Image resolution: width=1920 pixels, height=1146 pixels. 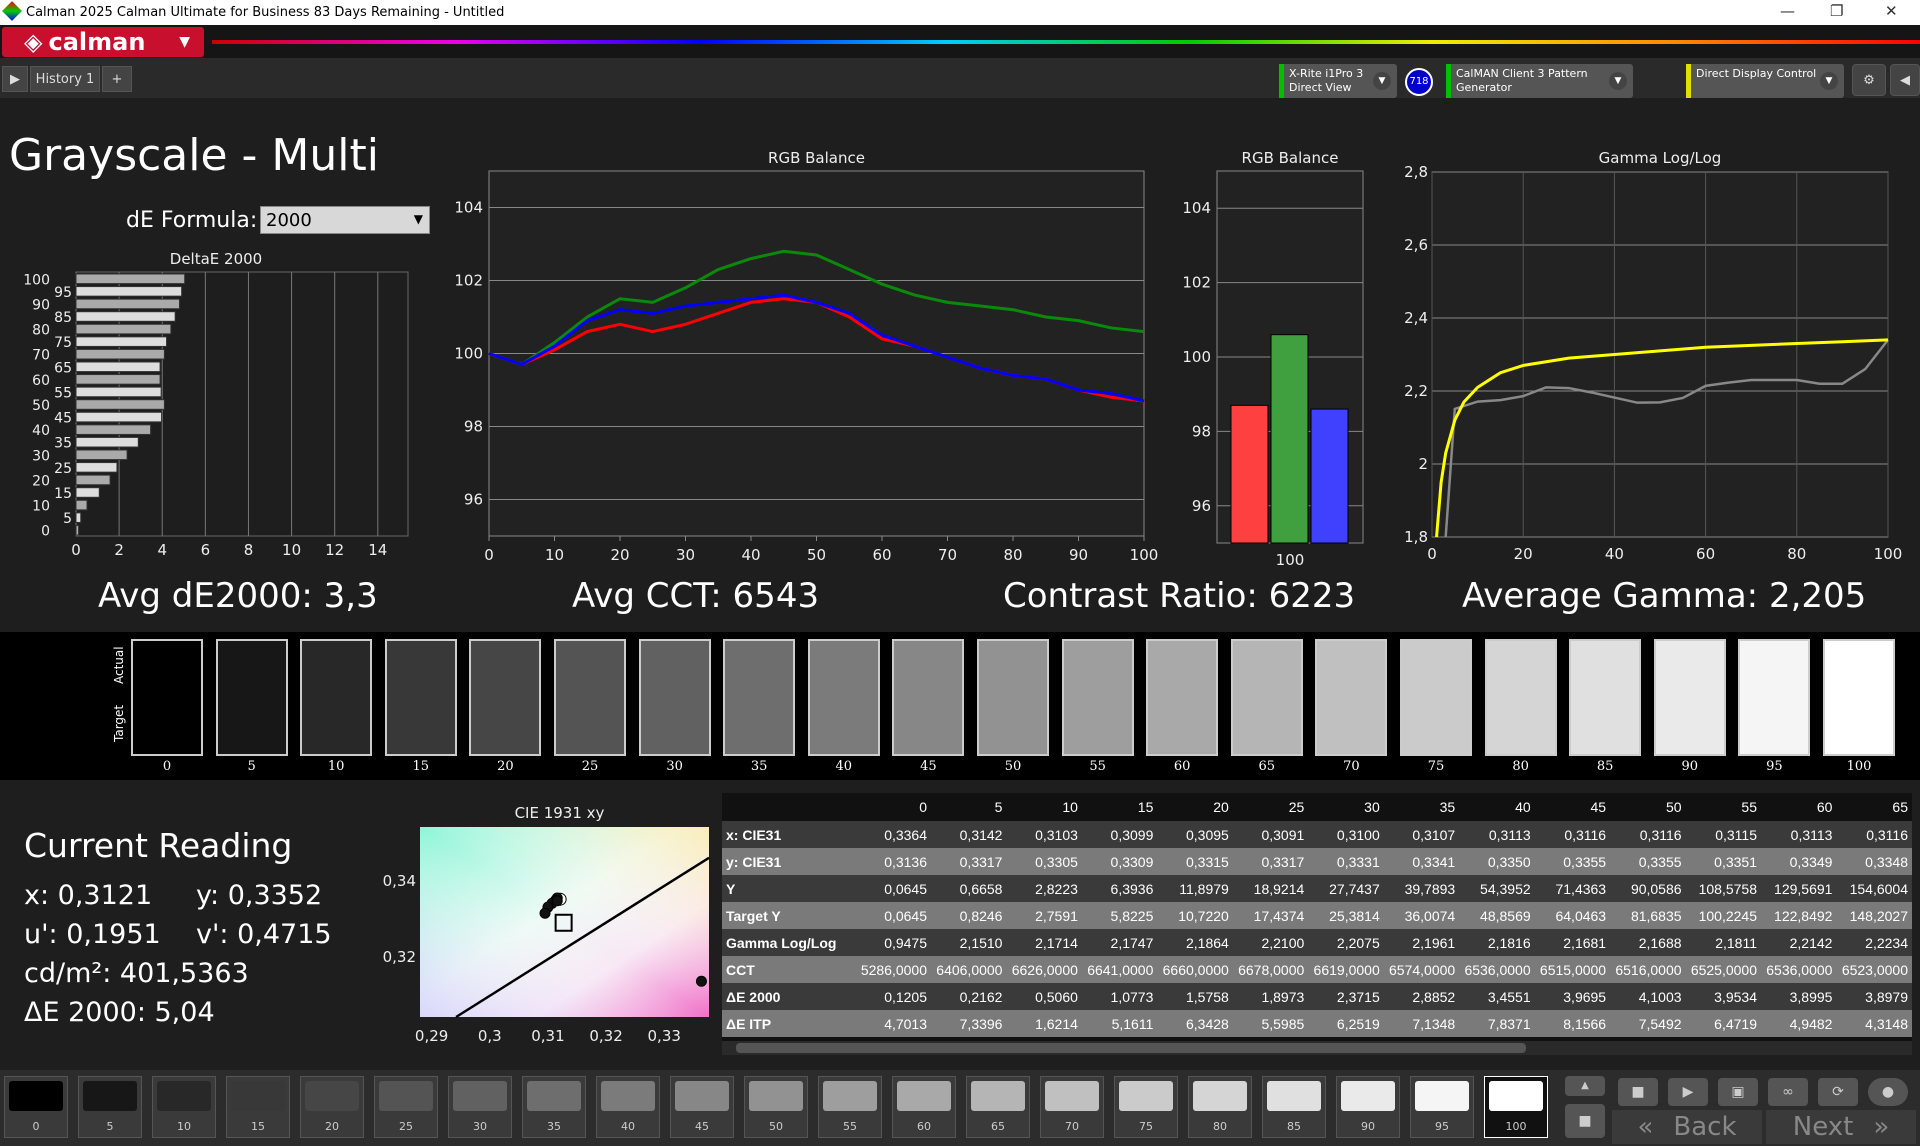 I want to click on patch-button-5: 5, so click(x=110, y=1107).